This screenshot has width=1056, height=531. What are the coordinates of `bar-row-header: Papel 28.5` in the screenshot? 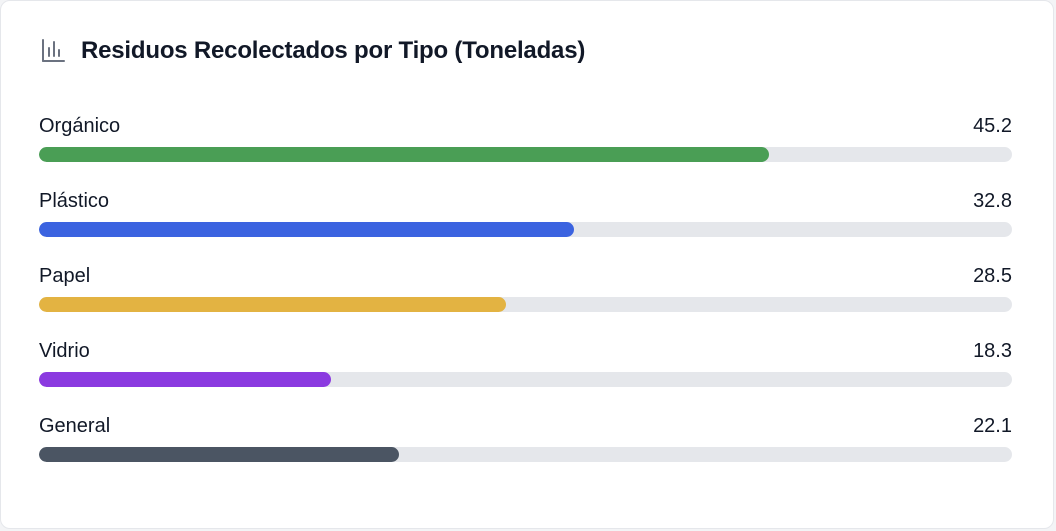 It's located at (525, 277).